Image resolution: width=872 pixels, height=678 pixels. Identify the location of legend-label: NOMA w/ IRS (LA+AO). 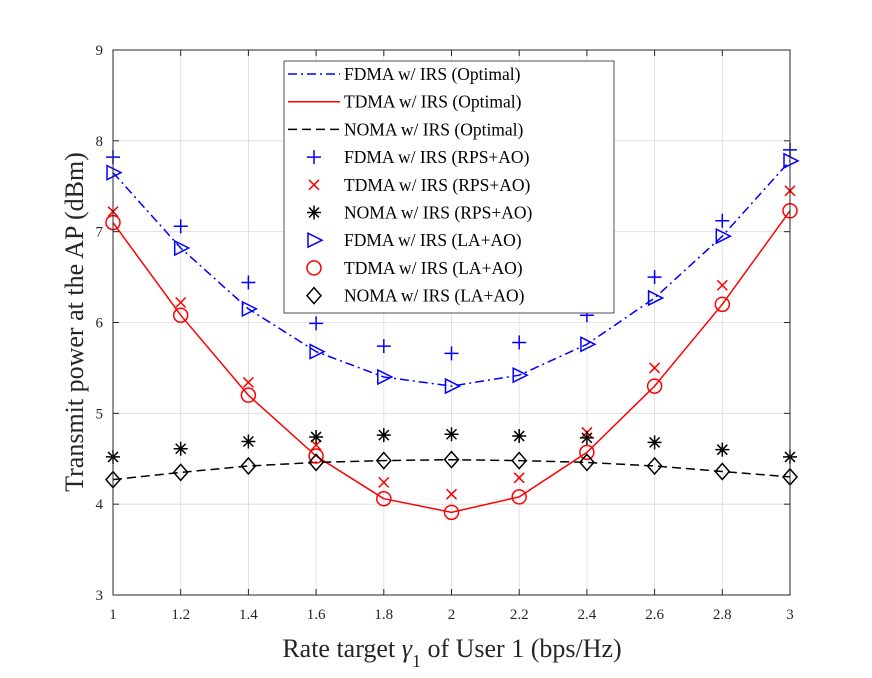
(434, 296).